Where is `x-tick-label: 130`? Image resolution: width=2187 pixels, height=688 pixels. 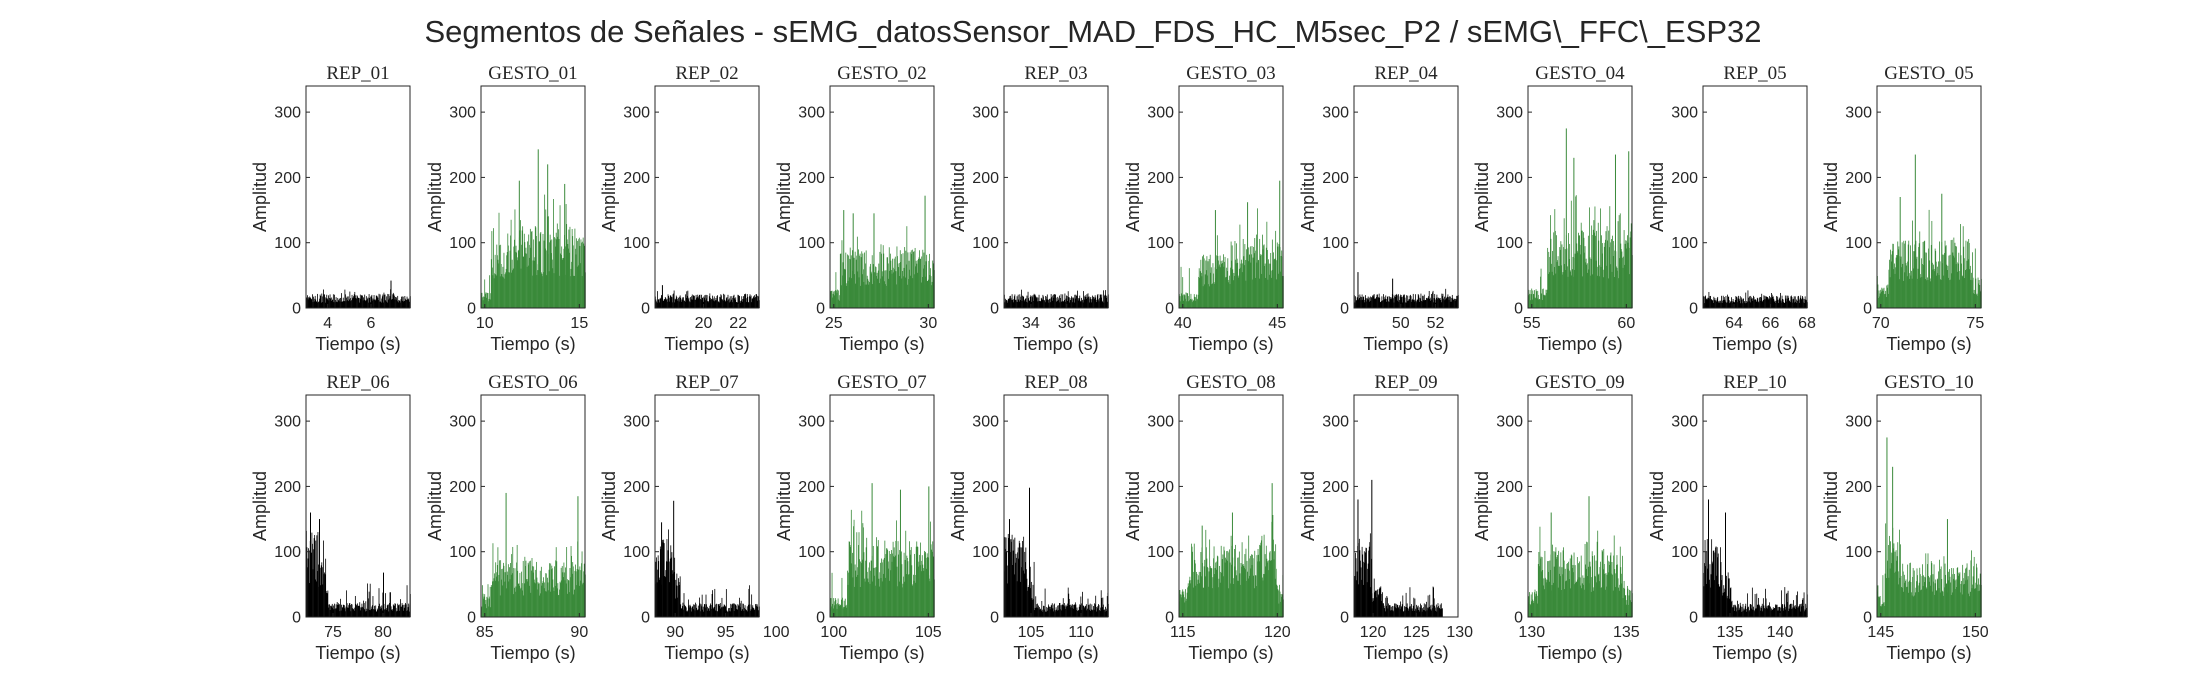 x-tick-label: 130 is located at coordinates (1531, 632).